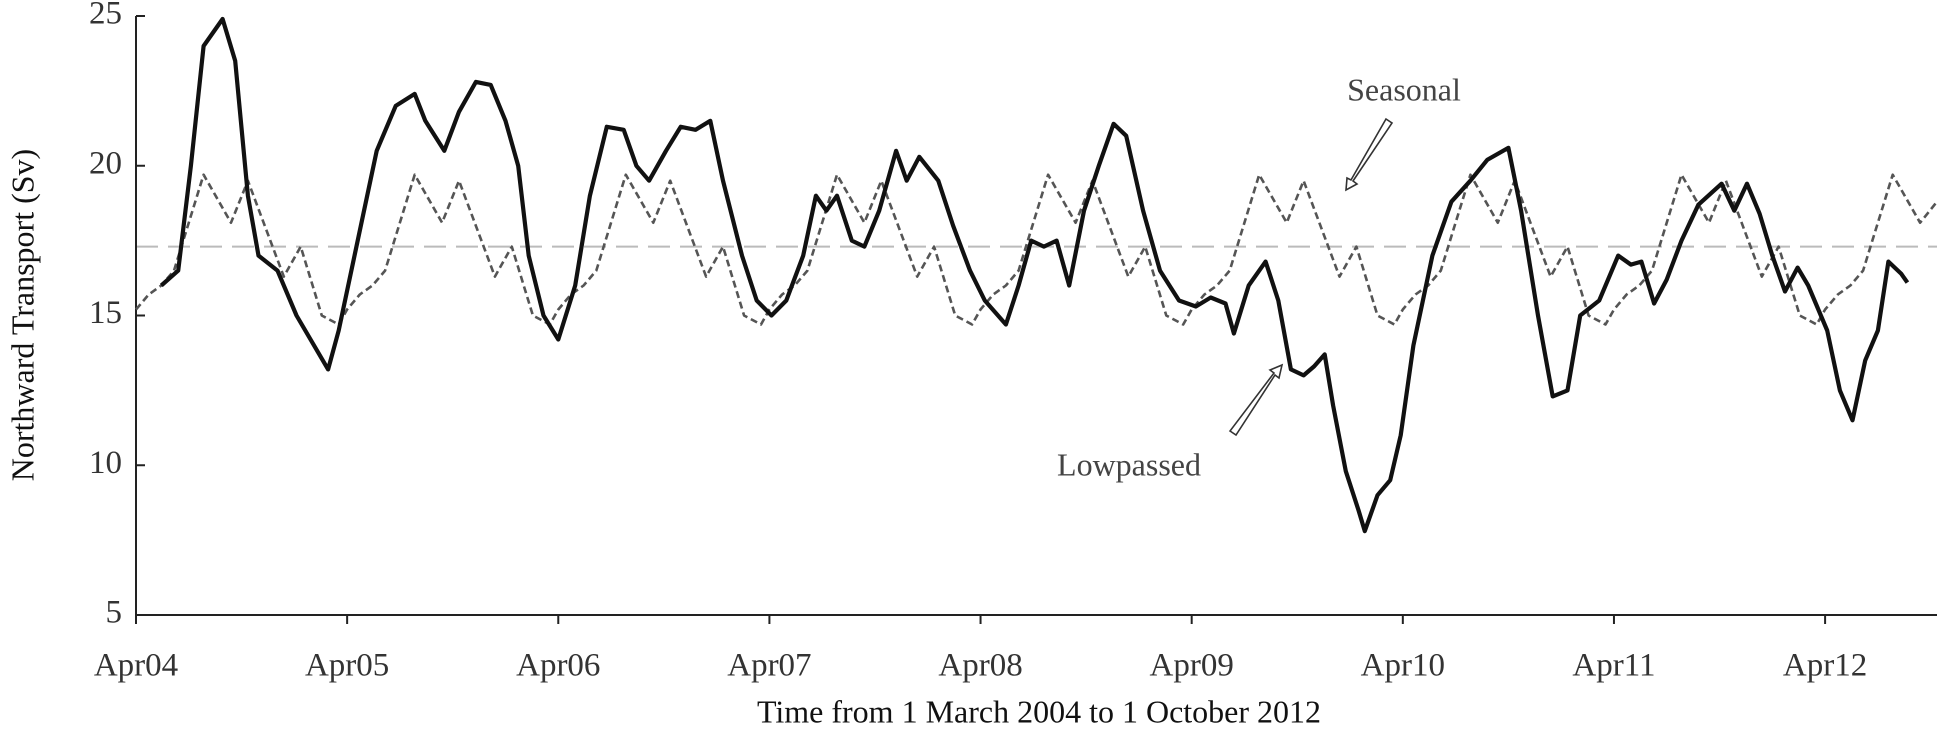 The height and width of the screenshot is (736, 1939). Describe the element at coordinates (558, 666) in the screenshot. I see `x-tick-label: Apr06` at that location.